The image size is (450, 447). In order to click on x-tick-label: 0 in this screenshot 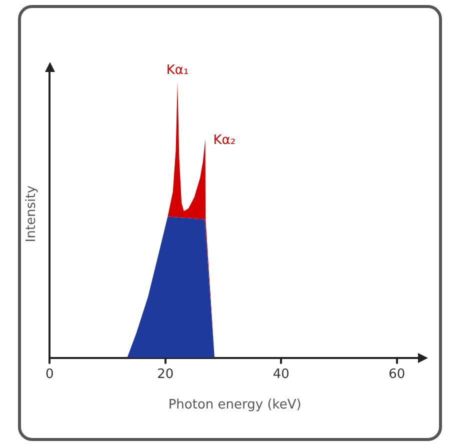, I will do `click(49, 374)`.